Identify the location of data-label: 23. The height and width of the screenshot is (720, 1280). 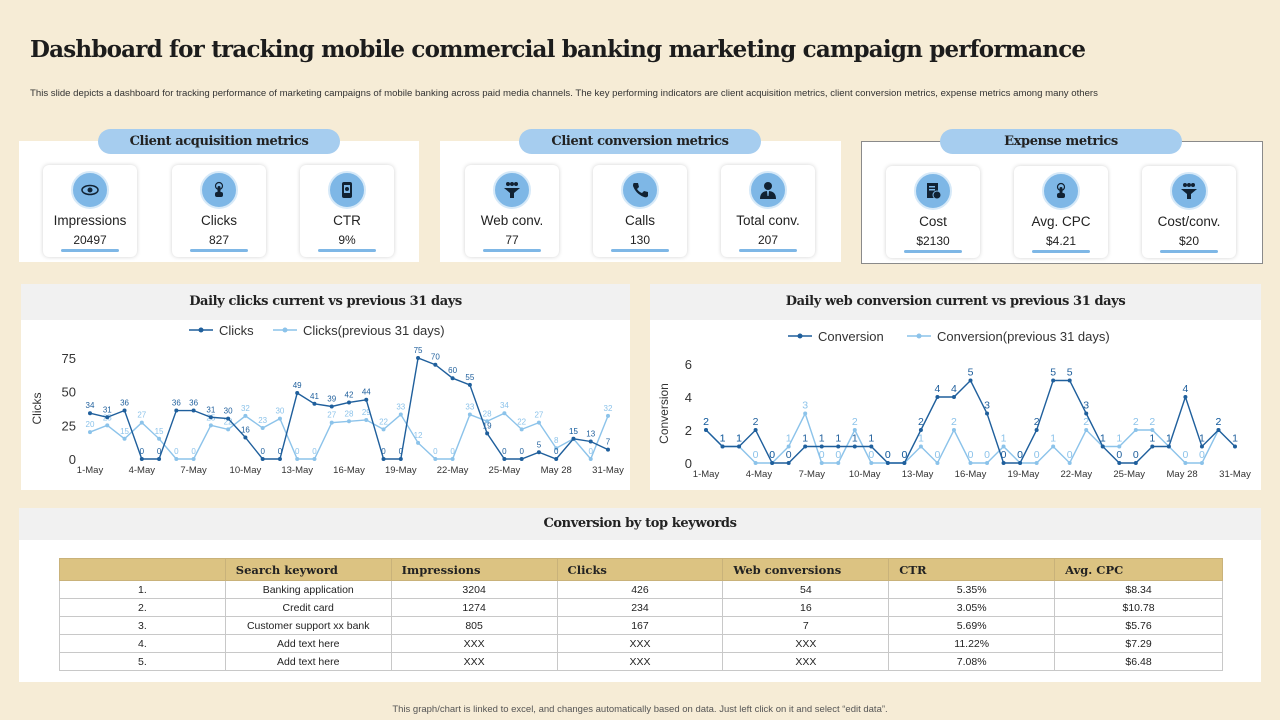
(262, 420).